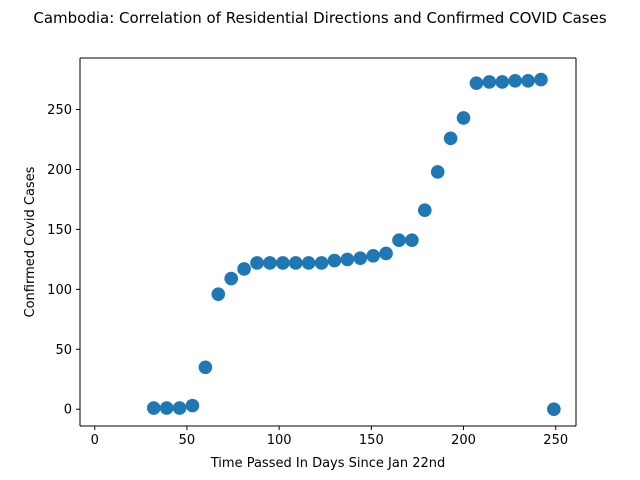 The height and width of the screenshot is (480, 640). I want to click on x-tick-label: 100, so click(279, 440).